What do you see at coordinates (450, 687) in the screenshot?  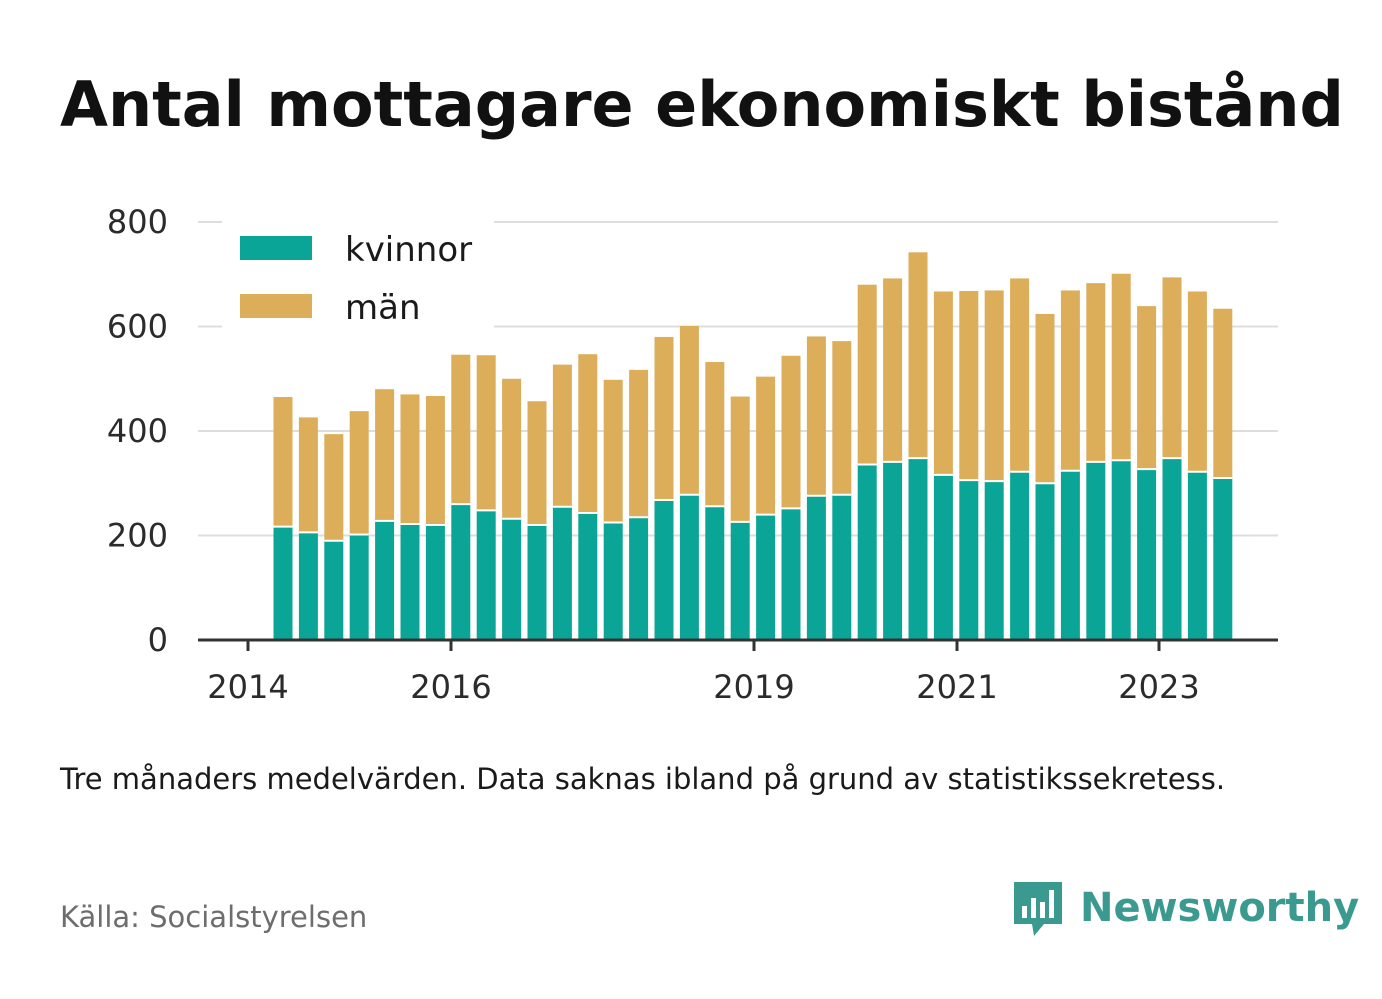 I see `x-tick-label: 2016` at bounding box center [450, 687].